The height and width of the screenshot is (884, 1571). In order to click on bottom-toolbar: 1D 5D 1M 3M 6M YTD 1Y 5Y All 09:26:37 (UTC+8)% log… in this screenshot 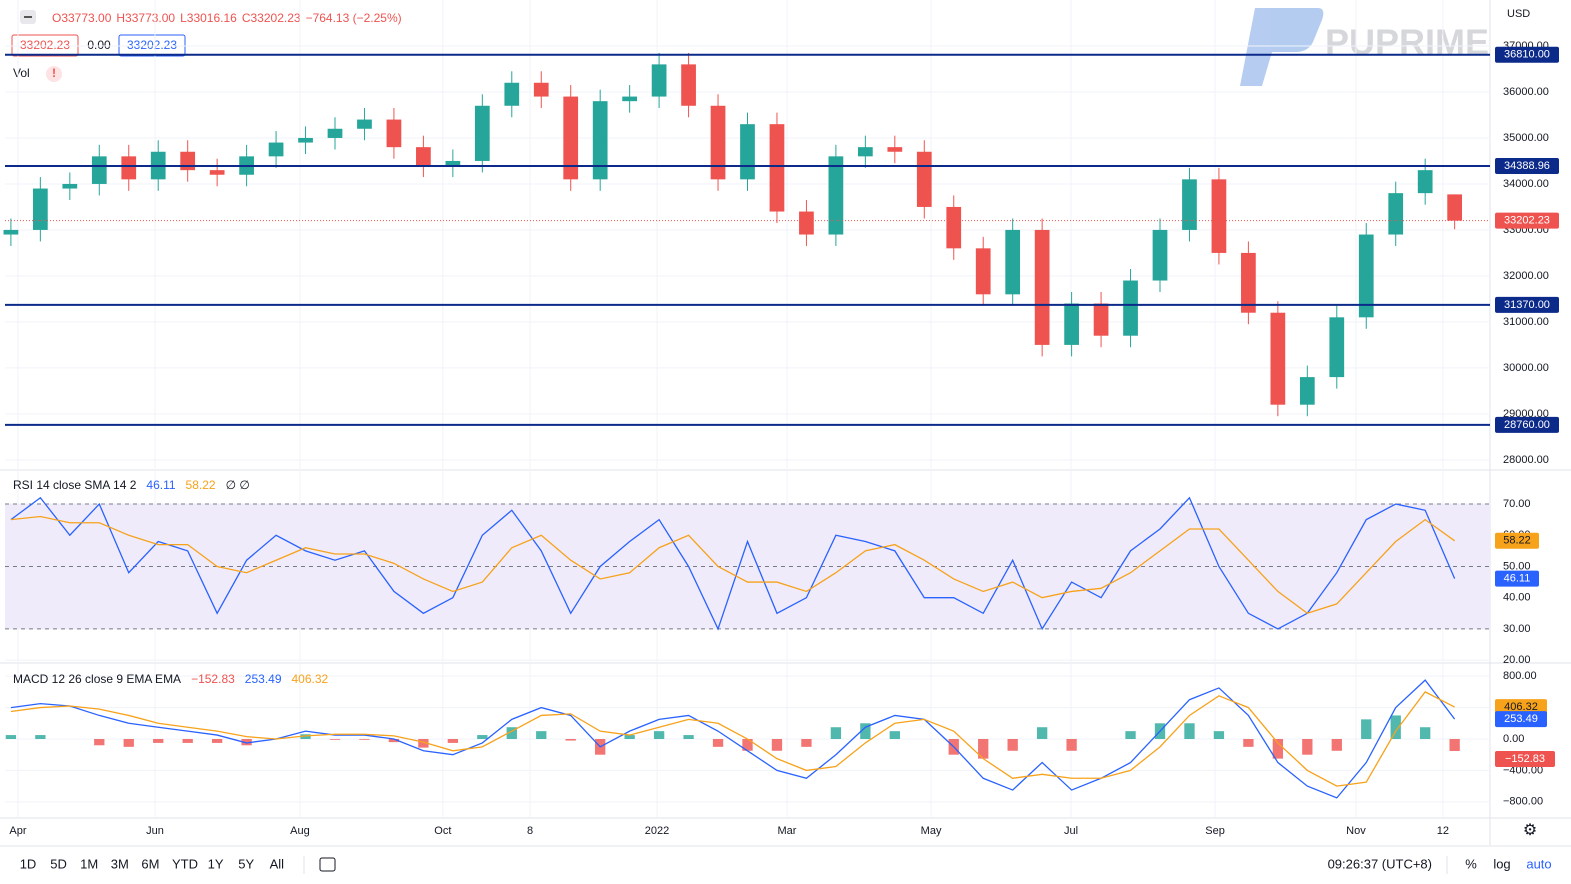, I will do `click(786, 865)`.